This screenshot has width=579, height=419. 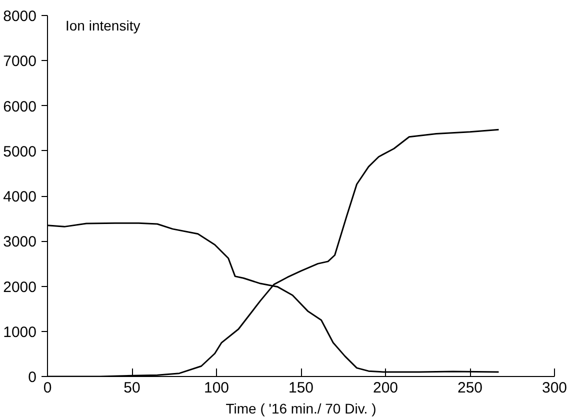 I want to click on x-tick-label: 200, so click(x=385, y=388).